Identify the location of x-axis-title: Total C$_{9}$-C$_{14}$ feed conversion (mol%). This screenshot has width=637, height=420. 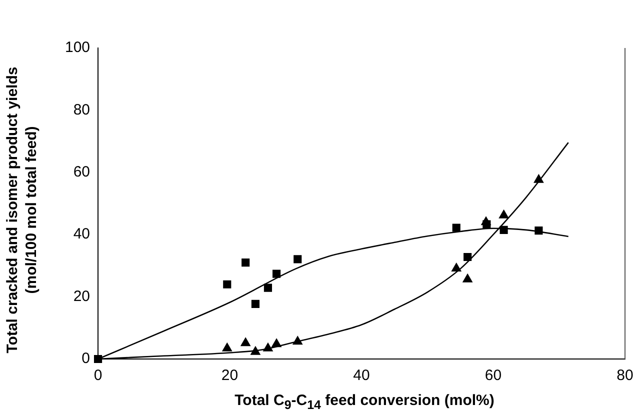
(365, 402).